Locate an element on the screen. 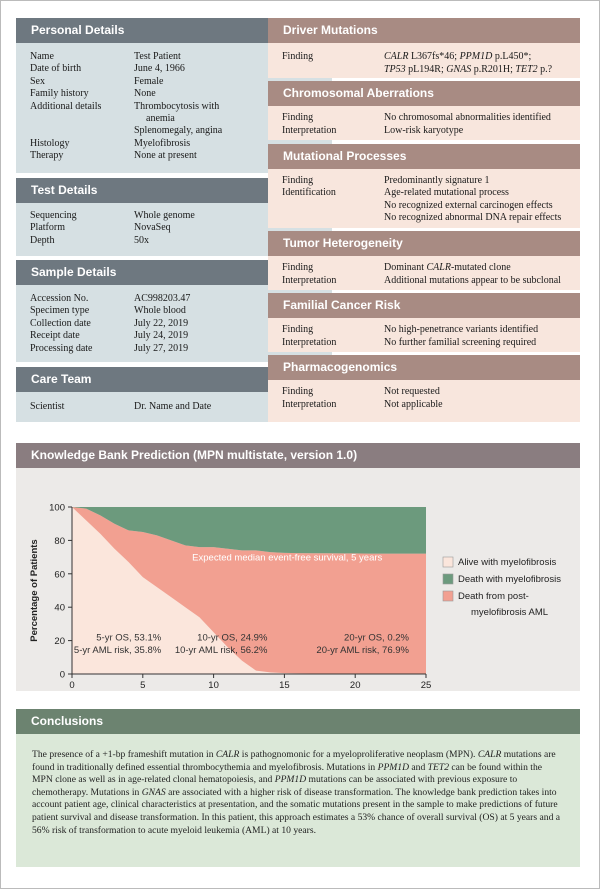 Image resolution: width=600 pixels, height=889 pixels. sample-row-value: July 22, 2019 is located at coordinates (161, 323).